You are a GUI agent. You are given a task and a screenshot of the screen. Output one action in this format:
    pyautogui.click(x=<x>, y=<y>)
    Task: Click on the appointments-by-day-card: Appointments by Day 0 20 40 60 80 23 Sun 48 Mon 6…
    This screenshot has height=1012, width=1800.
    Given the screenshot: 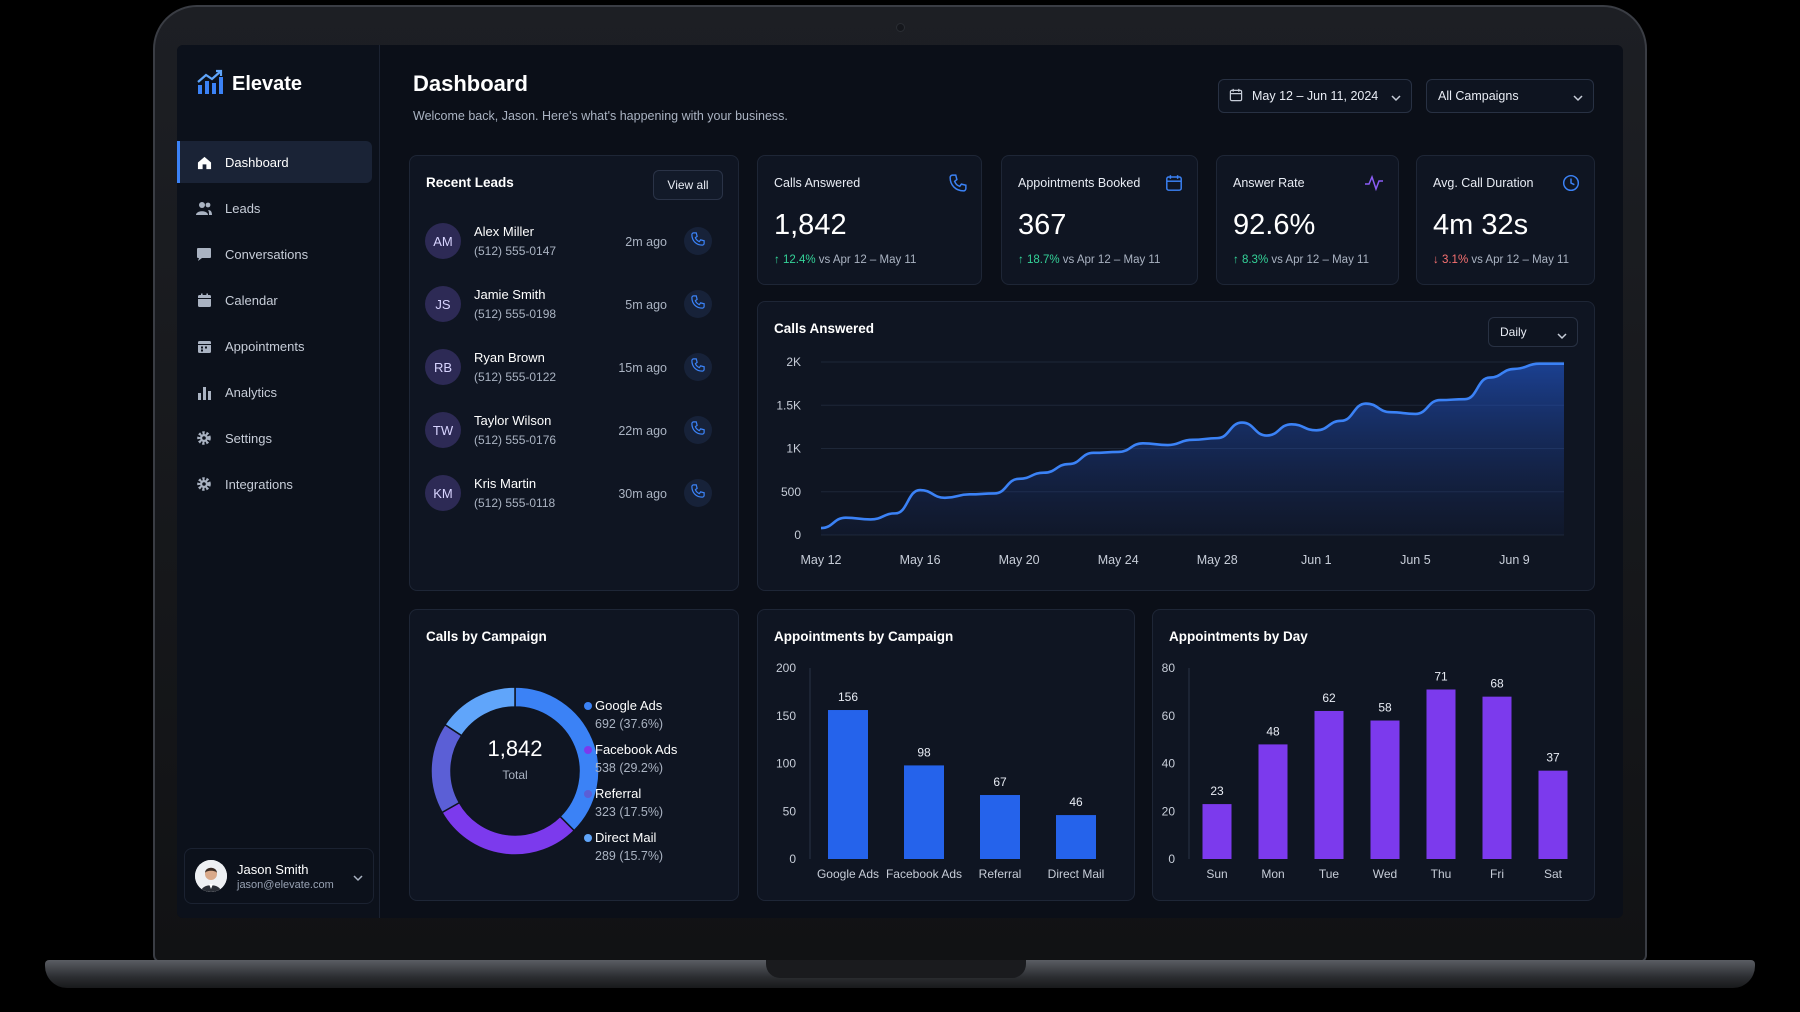 What is the action you would take?
    pyautogui.click(x=1373, y=755)
    